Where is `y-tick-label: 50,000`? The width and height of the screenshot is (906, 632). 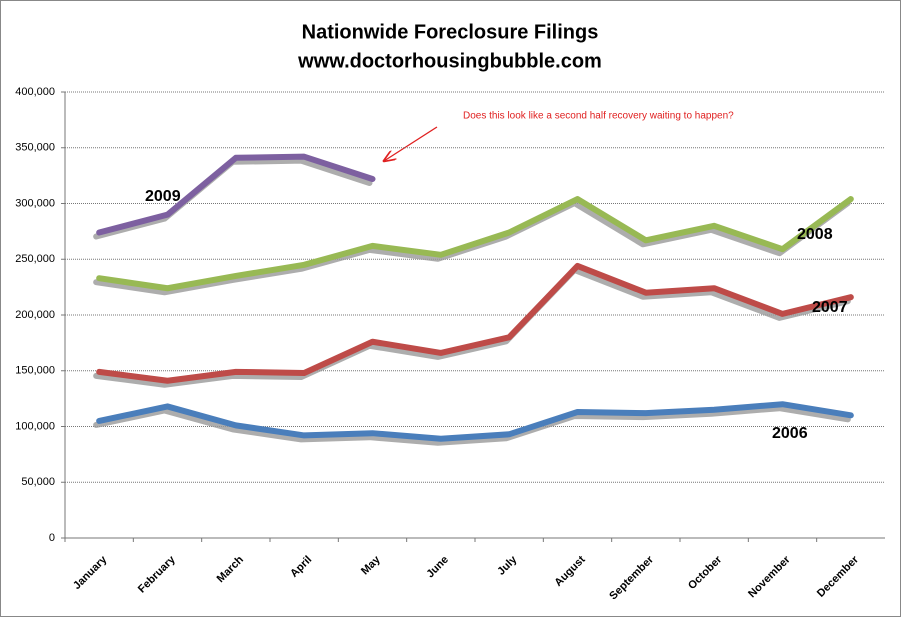 y-tick-label: 50,000 is located at coordinates (38, 482).